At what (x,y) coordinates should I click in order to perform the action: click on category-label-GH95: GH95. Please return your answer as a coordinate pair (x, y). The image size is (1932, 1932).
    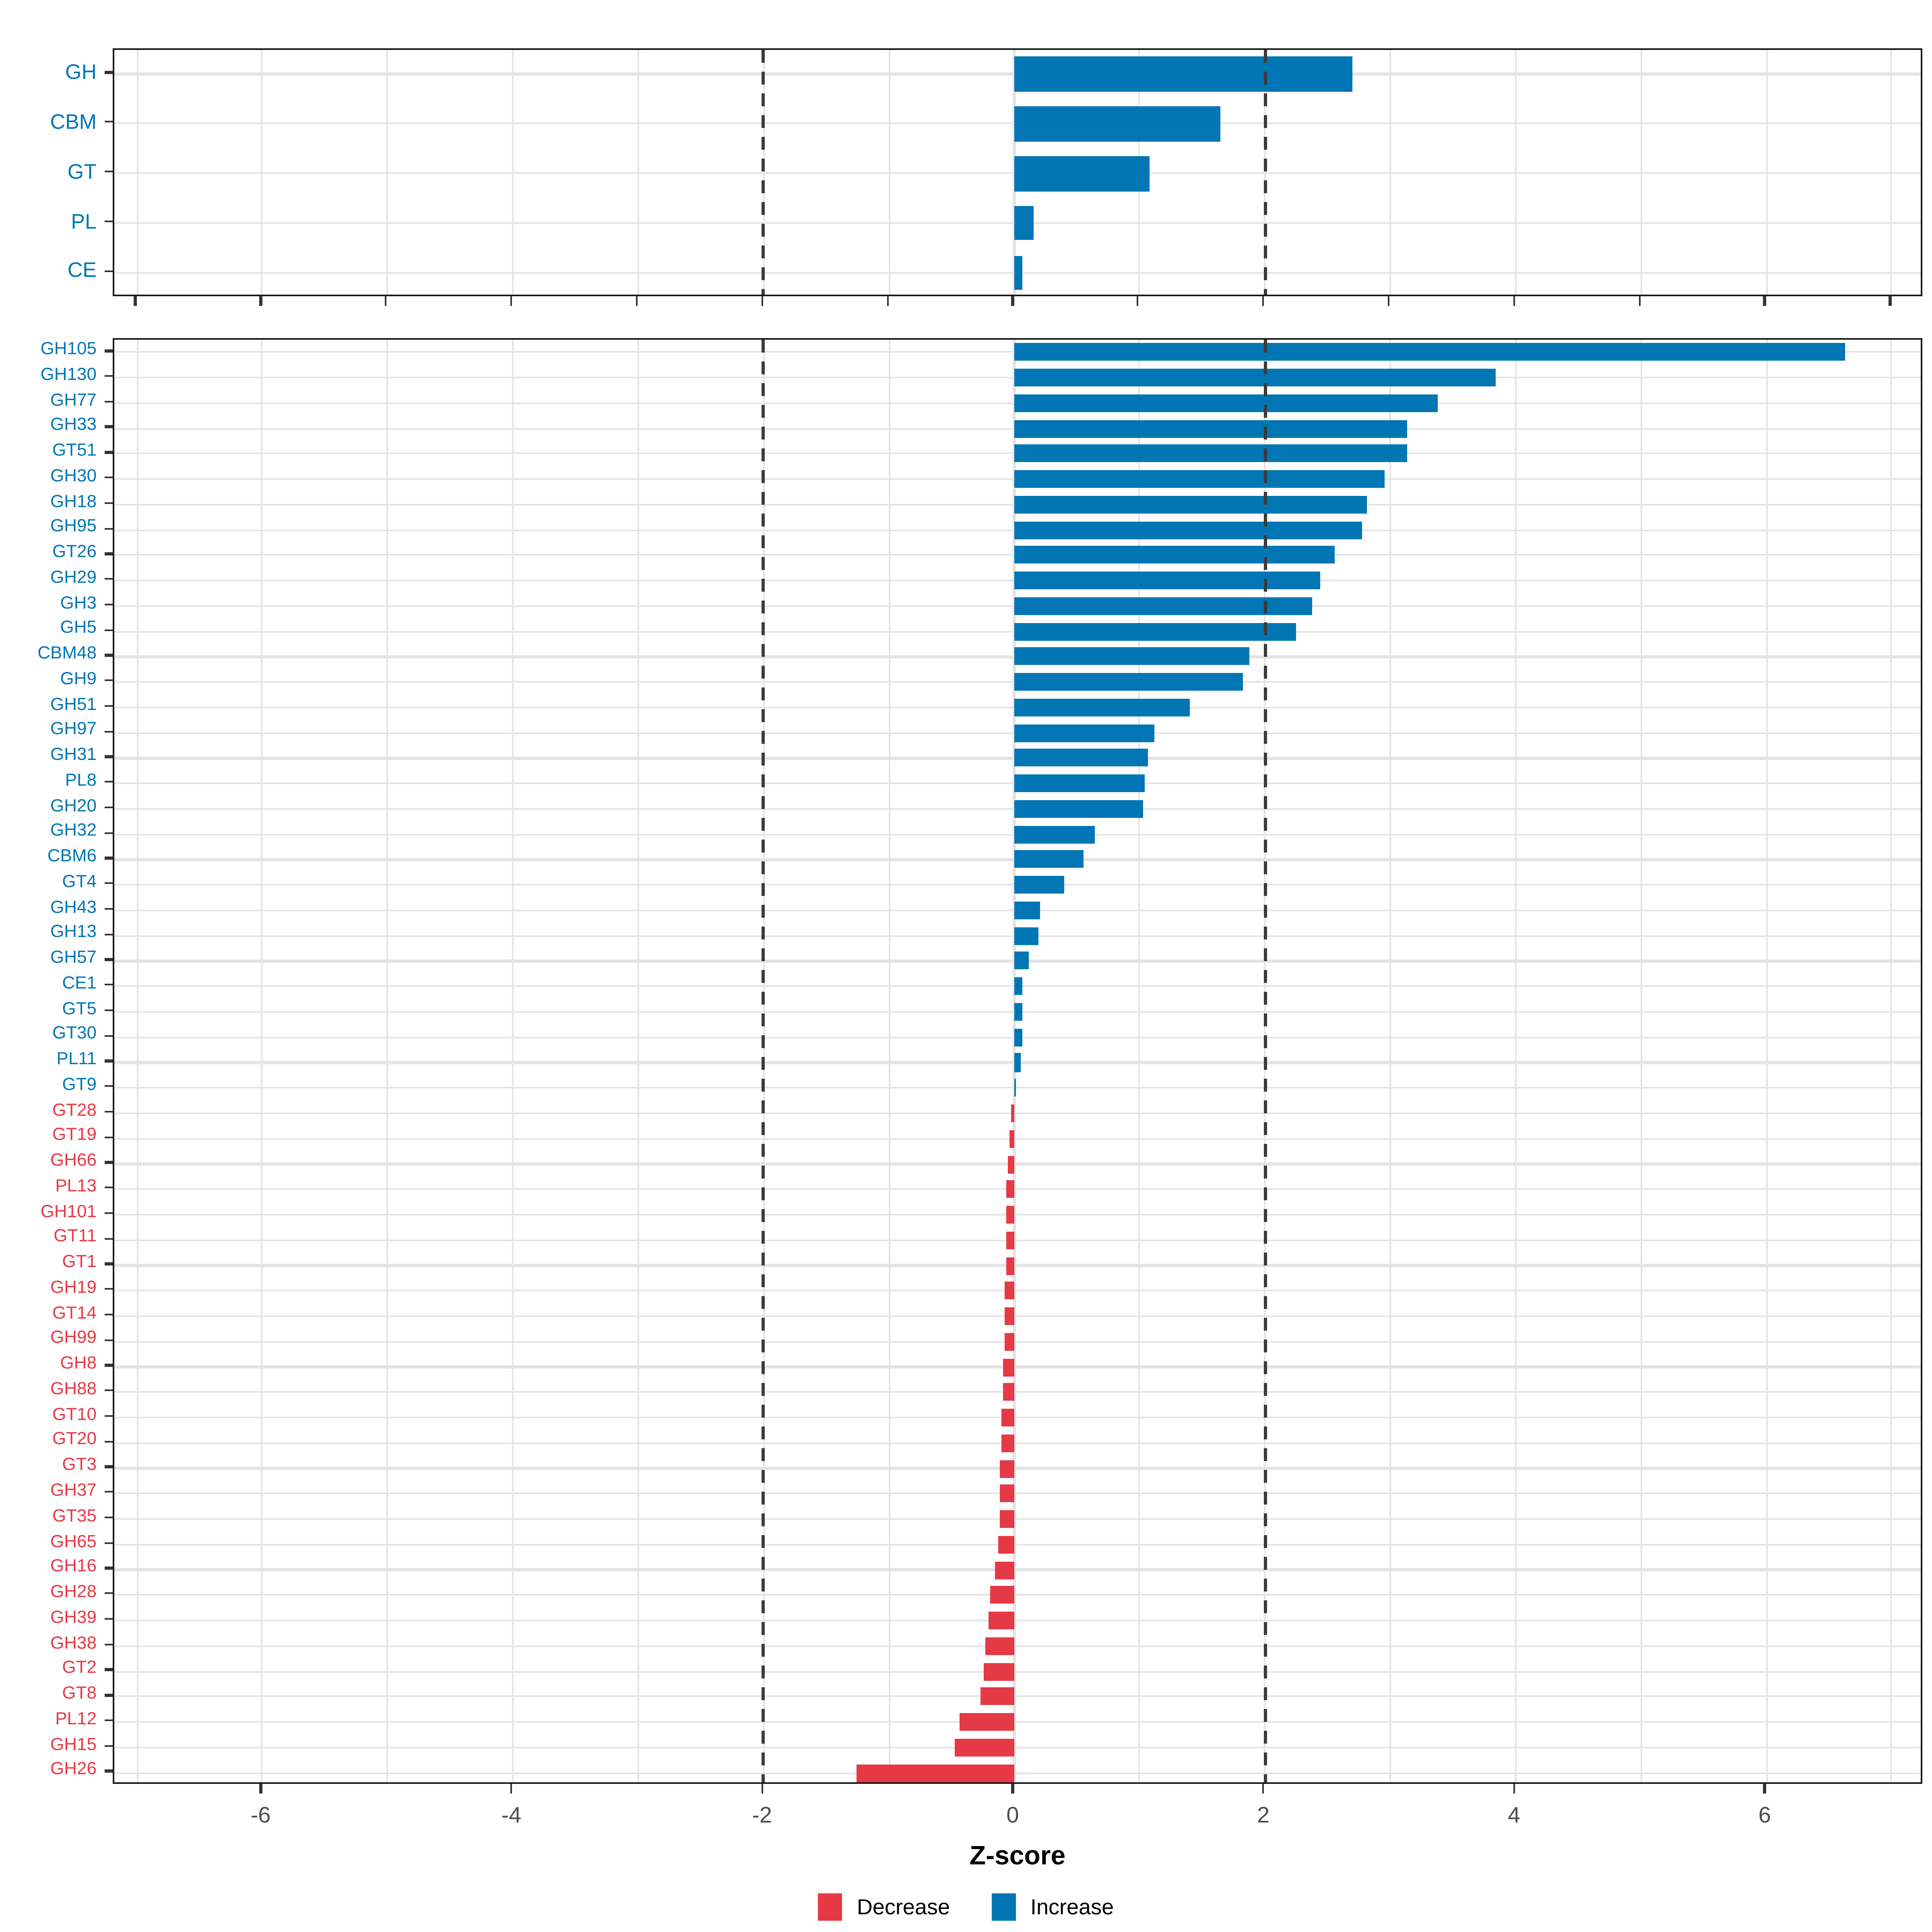
    Looking at the image, I should click on (73, 527).